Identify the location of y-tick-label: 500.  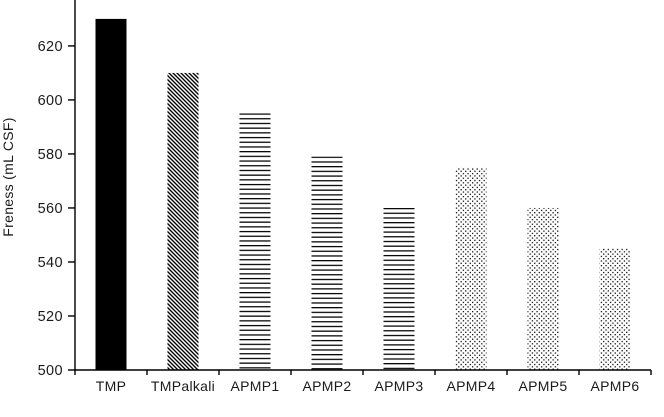
(50, 371).